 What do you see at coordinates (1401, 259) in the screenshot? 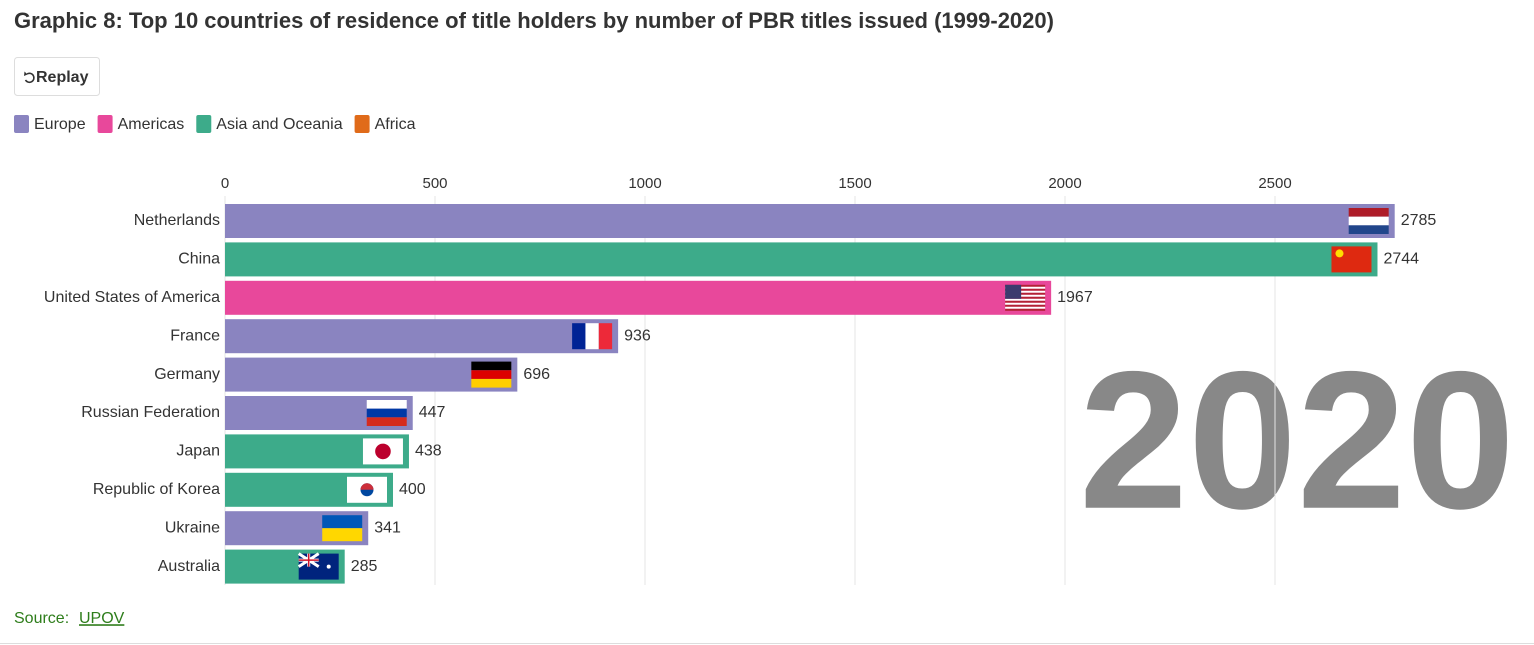
I see `value-label: 2744` at bounding box center [1401, 259].